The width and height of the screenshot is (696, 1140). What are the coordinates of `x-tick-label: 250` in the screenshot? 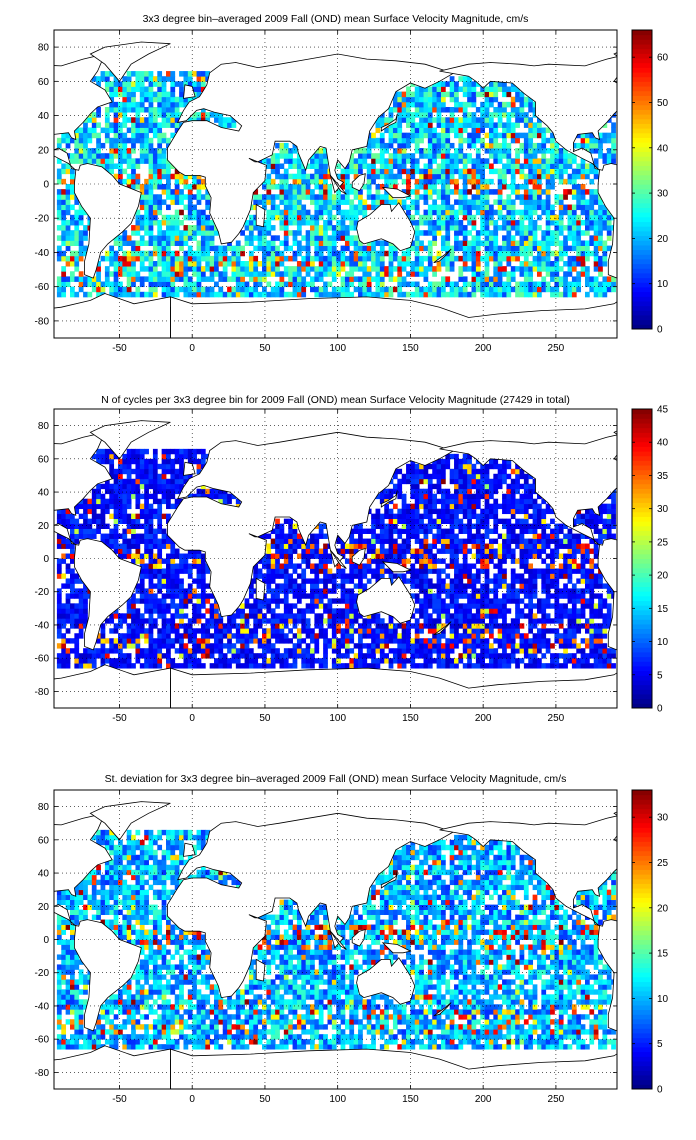 It's located at (556, 348).